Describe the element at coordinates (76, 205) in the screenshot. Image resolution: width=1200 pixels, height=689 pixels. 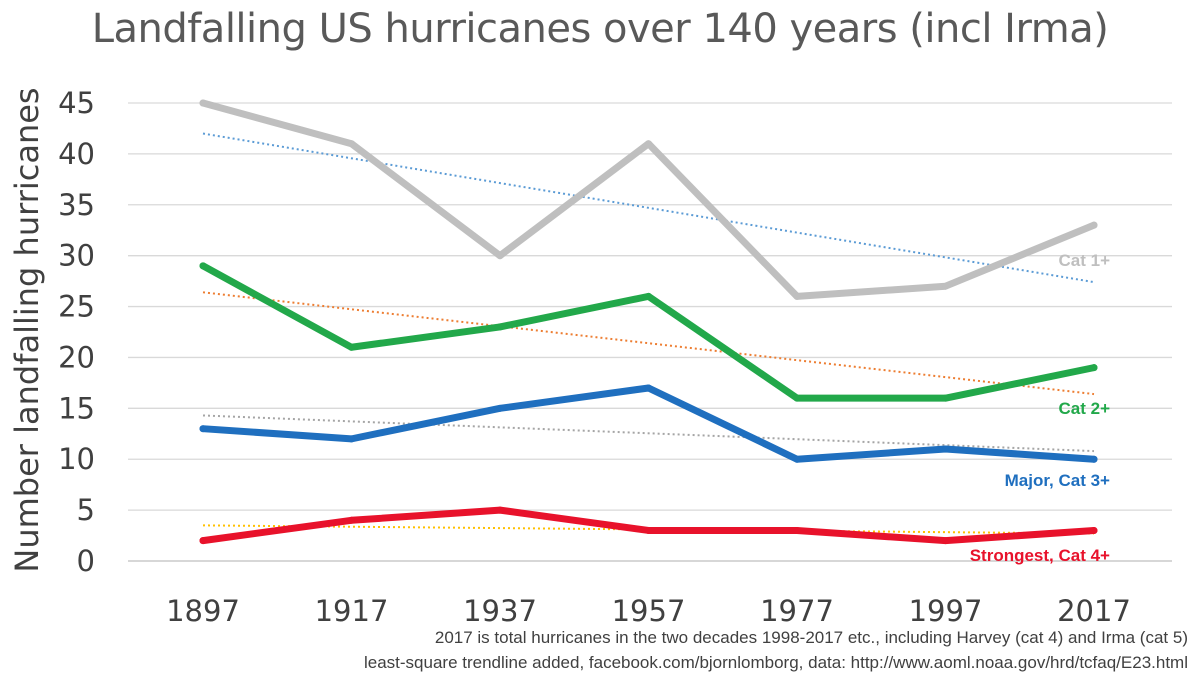
I see `y-tick-label: 35` at that location.